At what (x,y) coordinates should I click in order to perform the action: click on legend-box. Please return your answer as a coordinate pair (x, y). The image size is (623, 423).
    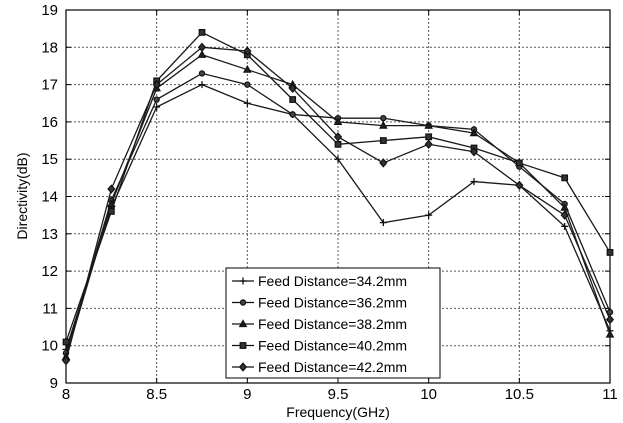
    Looking at the image, I should click on (333, 323).